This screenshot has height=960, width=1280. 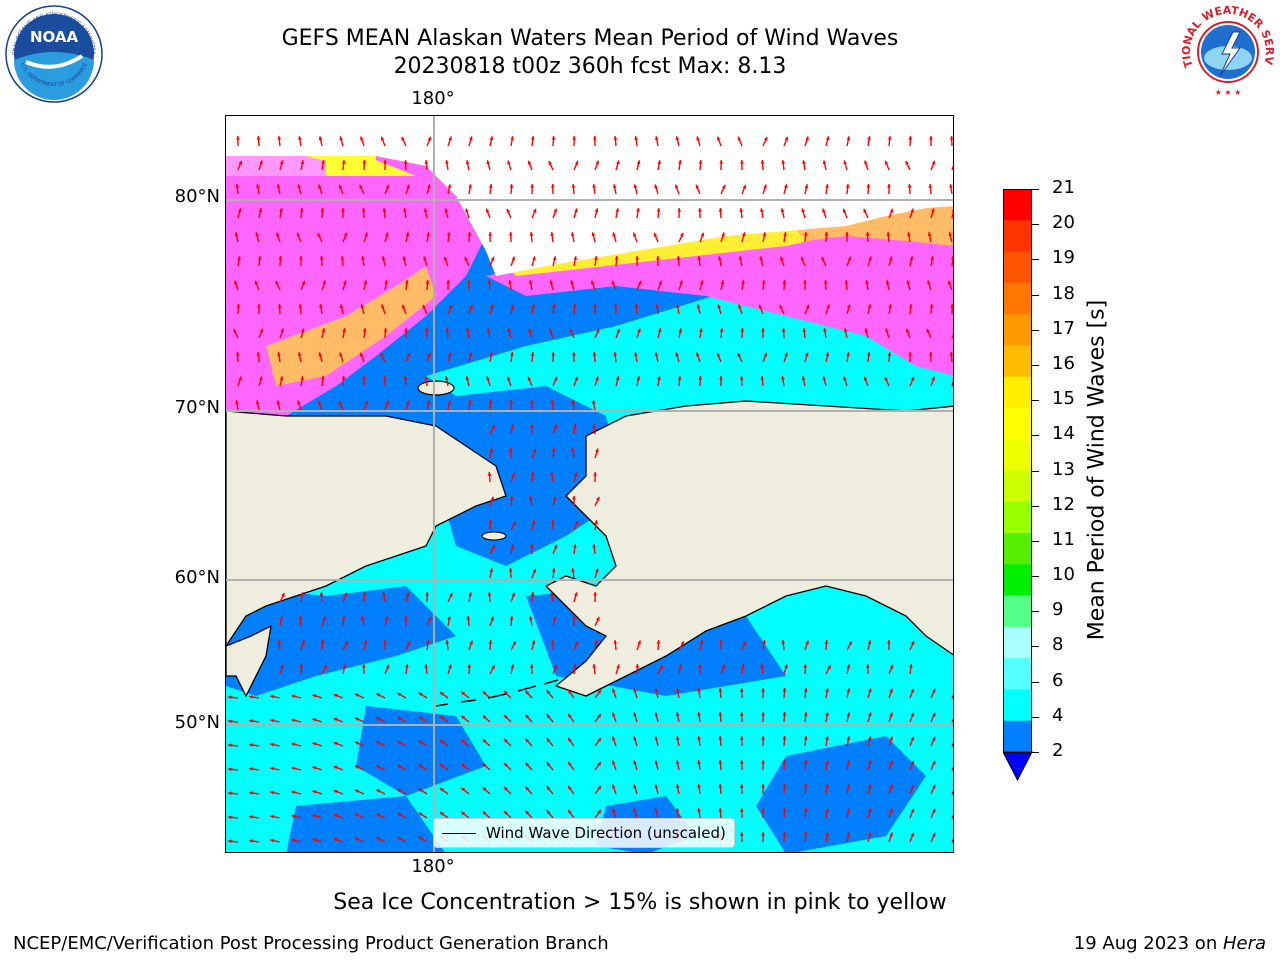 I want to click on colorbar-label: Mean Period of Wind Waves [s], so click(x=1097, y=470).